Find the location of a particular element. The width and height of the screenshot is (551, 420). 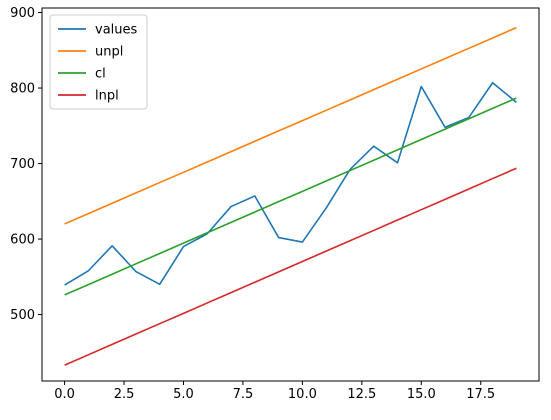

x-tick-label: 0.0 is located at coordinates (64, 394).